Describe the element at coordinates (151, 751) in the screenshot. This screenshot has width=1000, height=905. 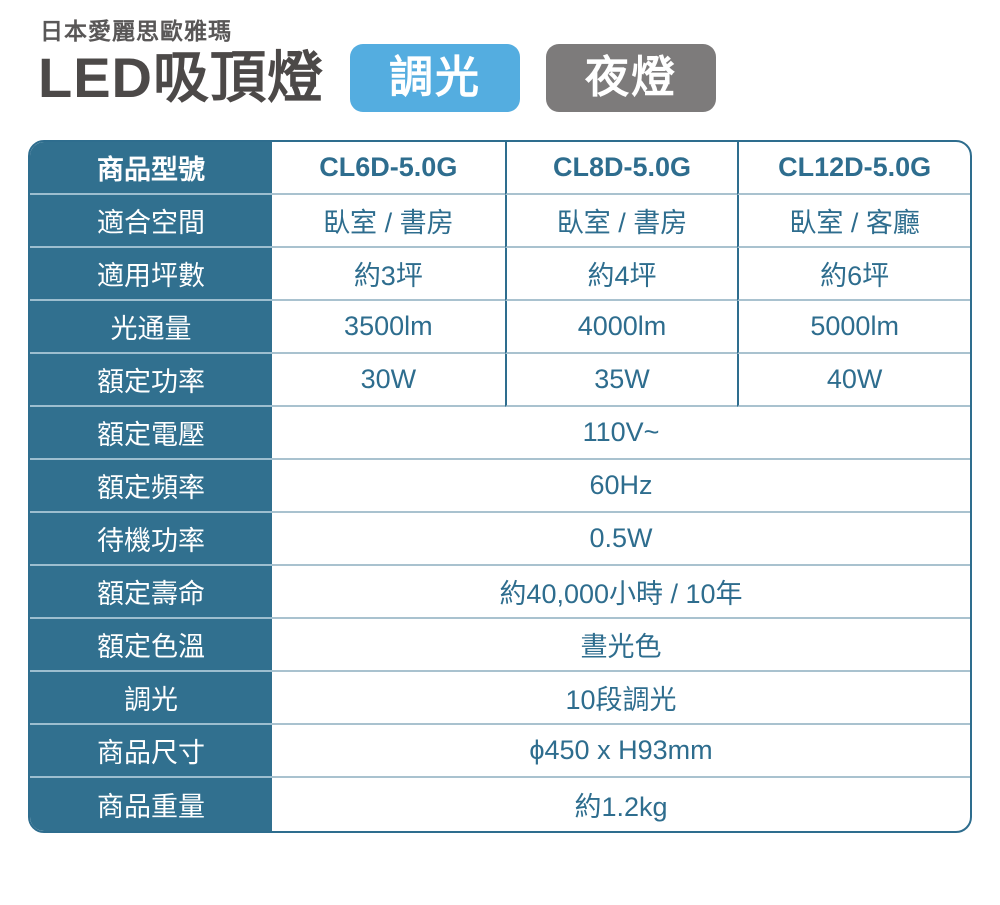
I see `spec-row-label: 商品尺寸` at that location.